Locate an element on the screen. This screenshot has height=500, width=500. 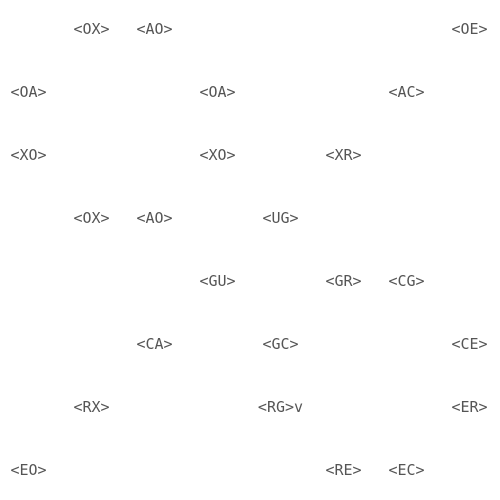
board-cell: <OE> is located at coordinates (469, 28).